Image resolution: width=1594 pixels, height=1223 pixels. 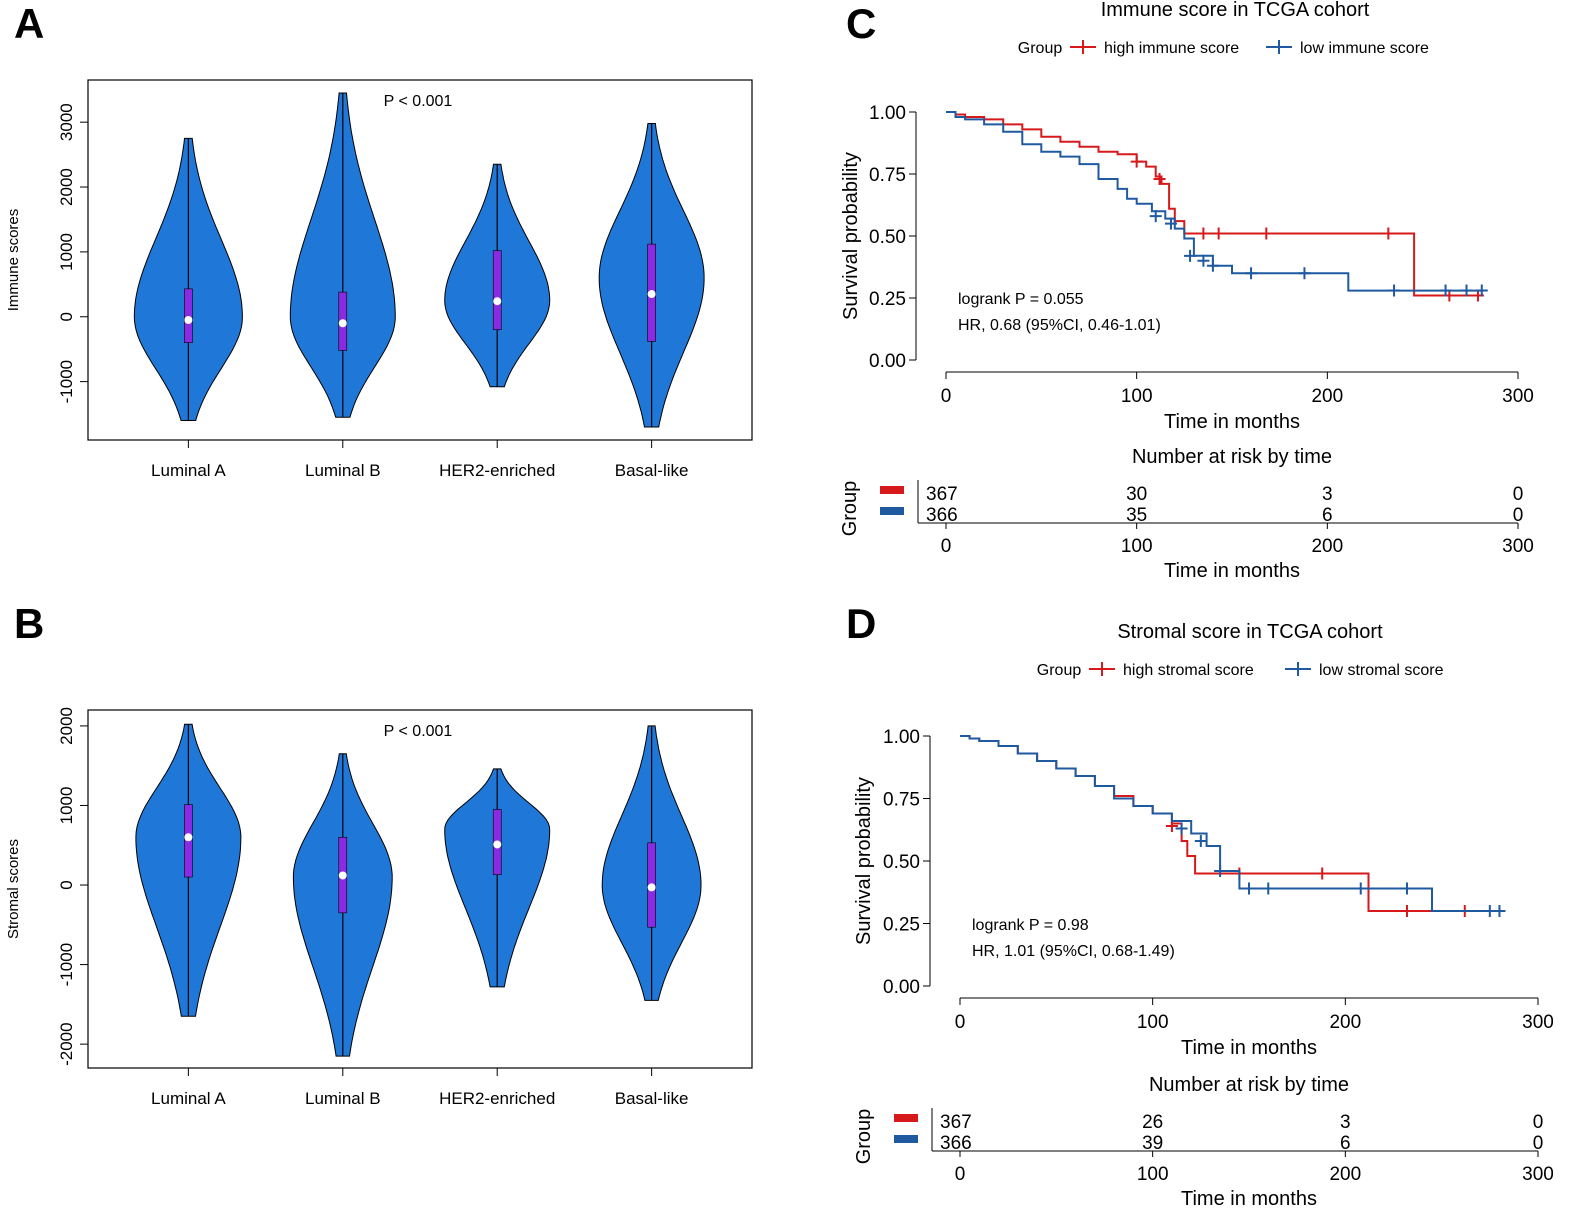 I want to click on risk-count: 30, so click(x=1136, y=494).